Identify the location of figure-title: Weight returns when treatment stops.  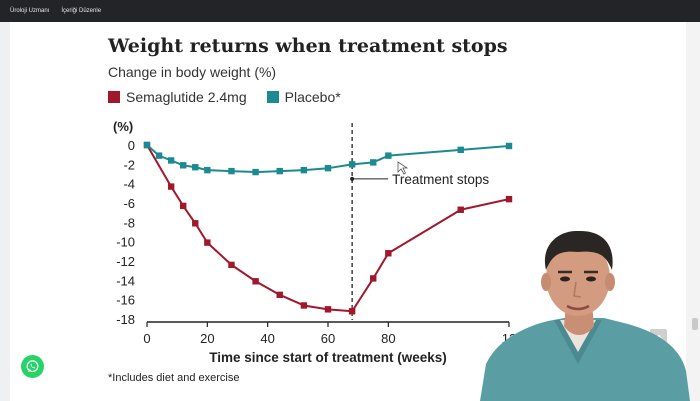
(308, 46).